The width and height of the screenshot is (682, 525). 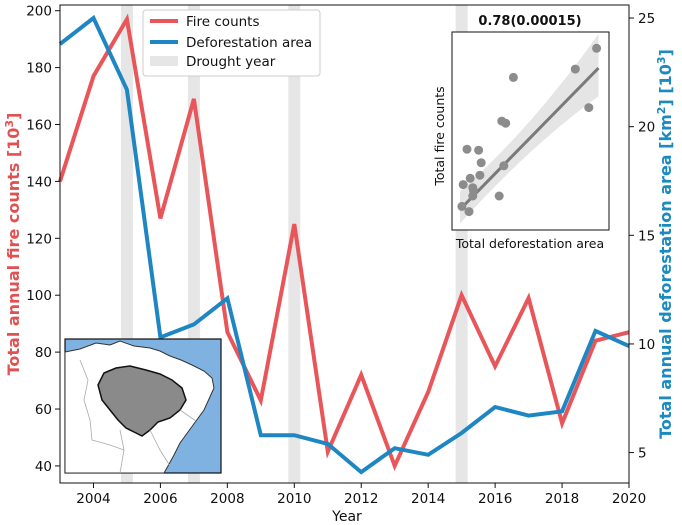 What do you see at coordinates (646, 128) in the screenshot?
I see `y-right-tick-label: 20` at bounding box center [646, 128].